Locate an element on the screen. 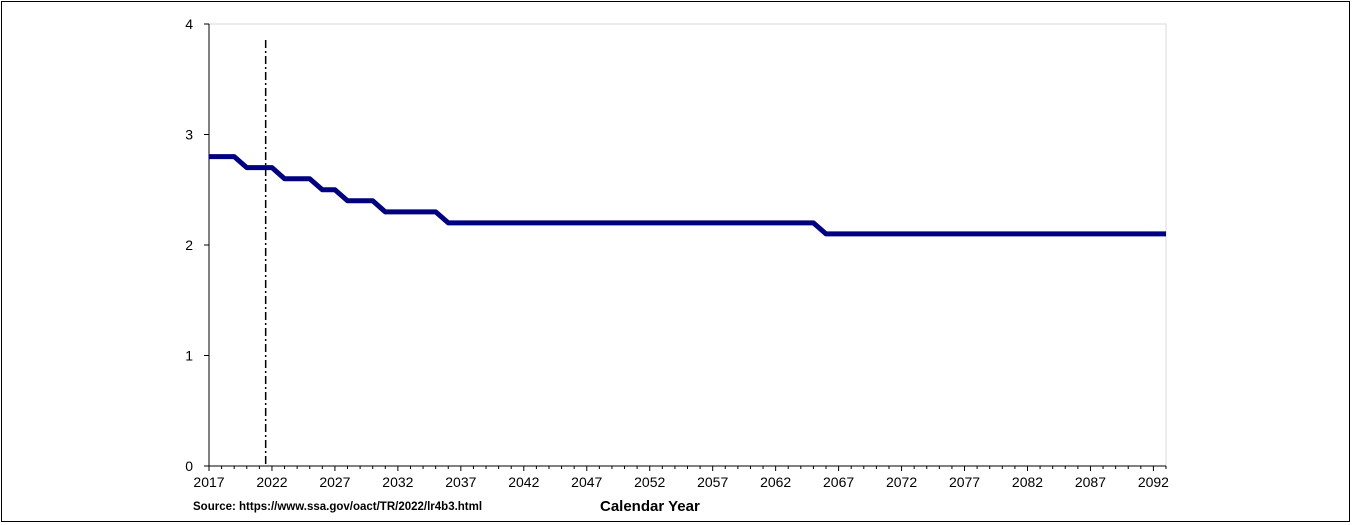  x-tick-label: 2067 is located at coordinates (838, 482).